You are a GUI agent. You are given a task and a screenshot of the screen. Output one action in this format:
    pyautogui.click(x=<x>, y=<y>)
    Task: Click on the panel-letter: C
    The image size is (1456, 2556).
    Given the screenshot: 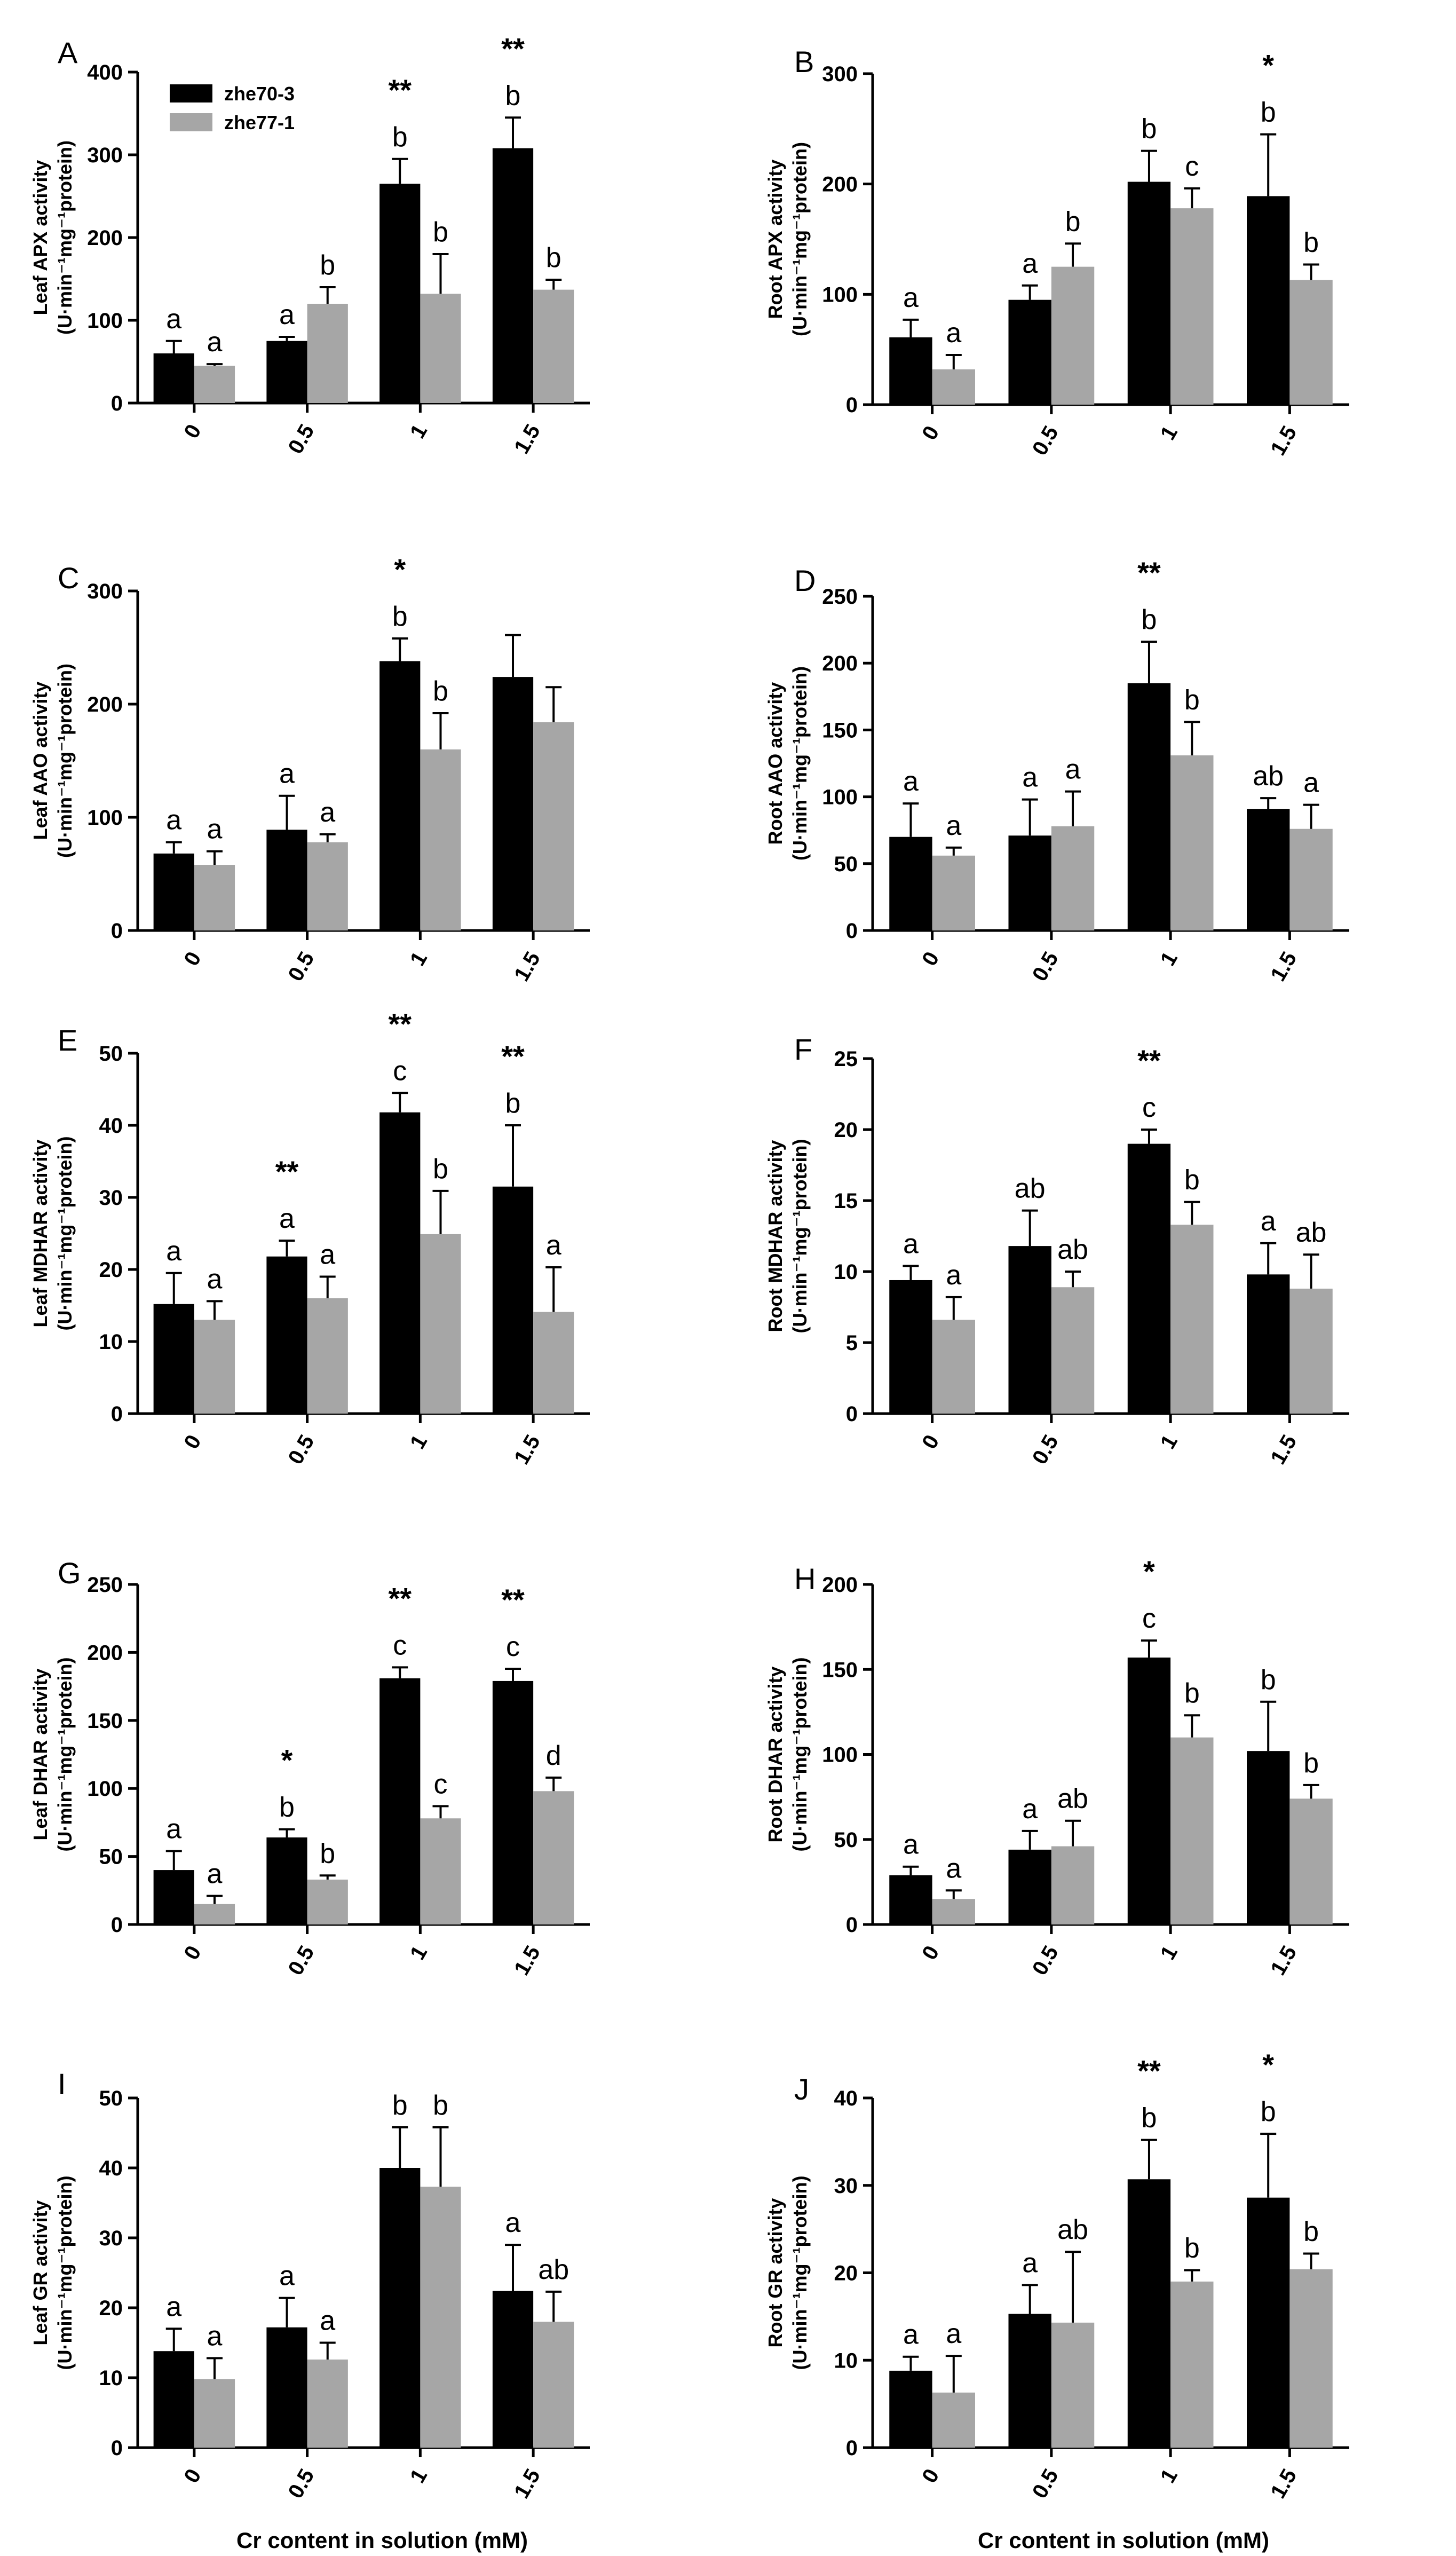 What is the action you would take?
    pyautogui.click(x=68, y=578)
    